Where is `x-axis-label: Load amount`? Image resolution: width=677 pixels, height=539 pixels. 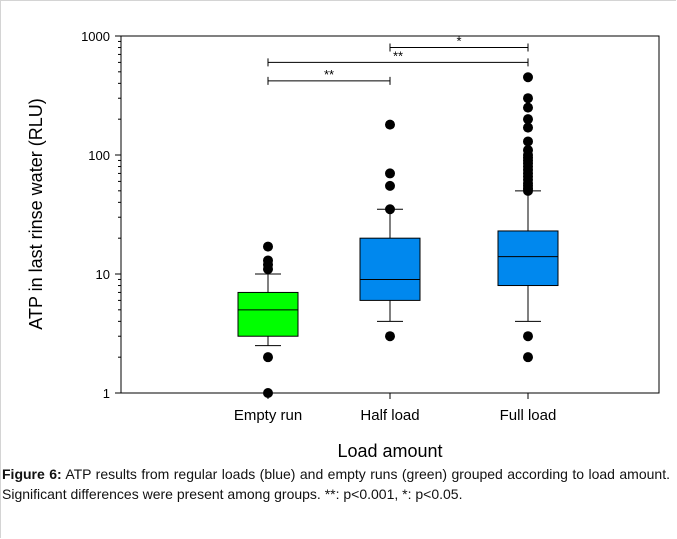 x-axis-label: Load amount is located at coordinates (389, 451).